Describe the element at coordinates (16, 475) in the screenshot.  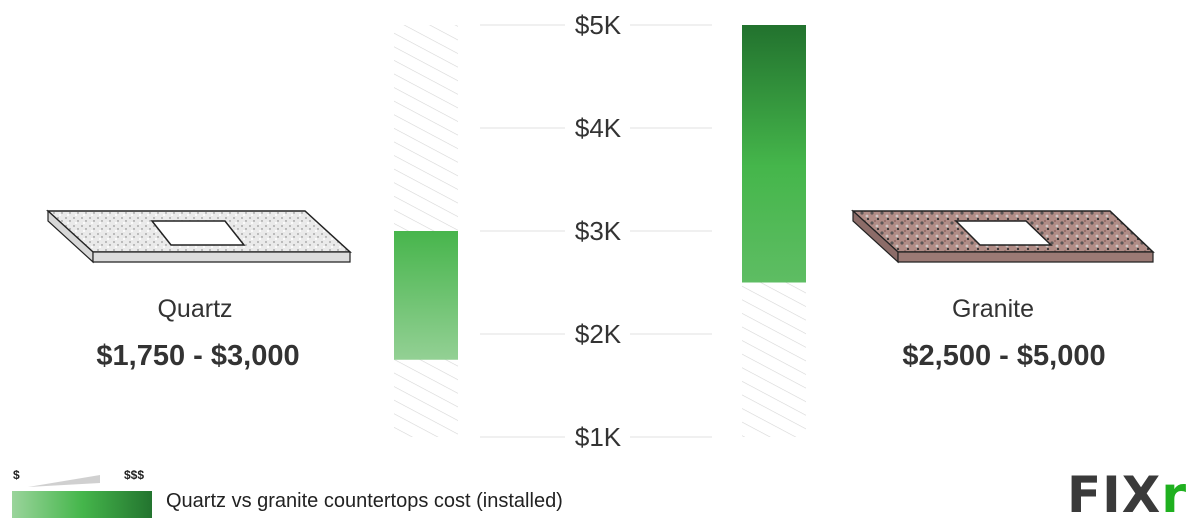
I see `legend-low-symbol: $` at that location.